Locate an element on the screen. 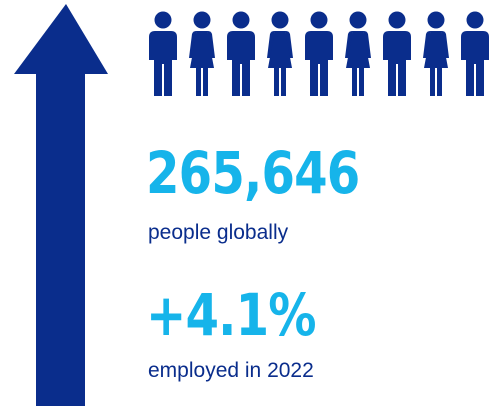  growth-percent-value: +4.1% is located at coordinates (231, 315).